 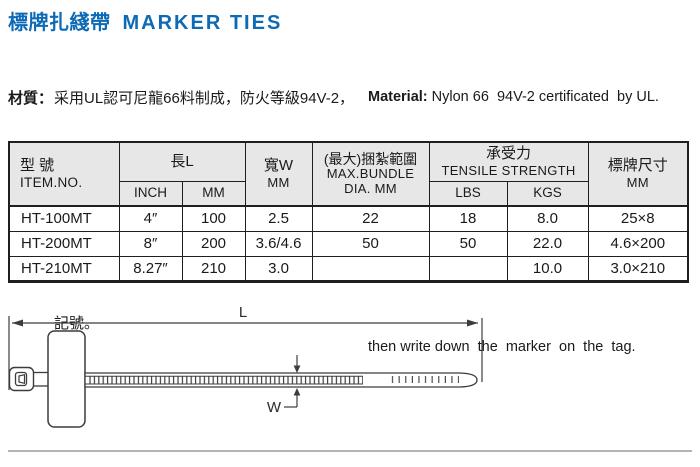 What do you see at coordinates (64, 243) in the screenshot?
I see `cell-item-no: HT-200MT` at bounding box center [64, 243].